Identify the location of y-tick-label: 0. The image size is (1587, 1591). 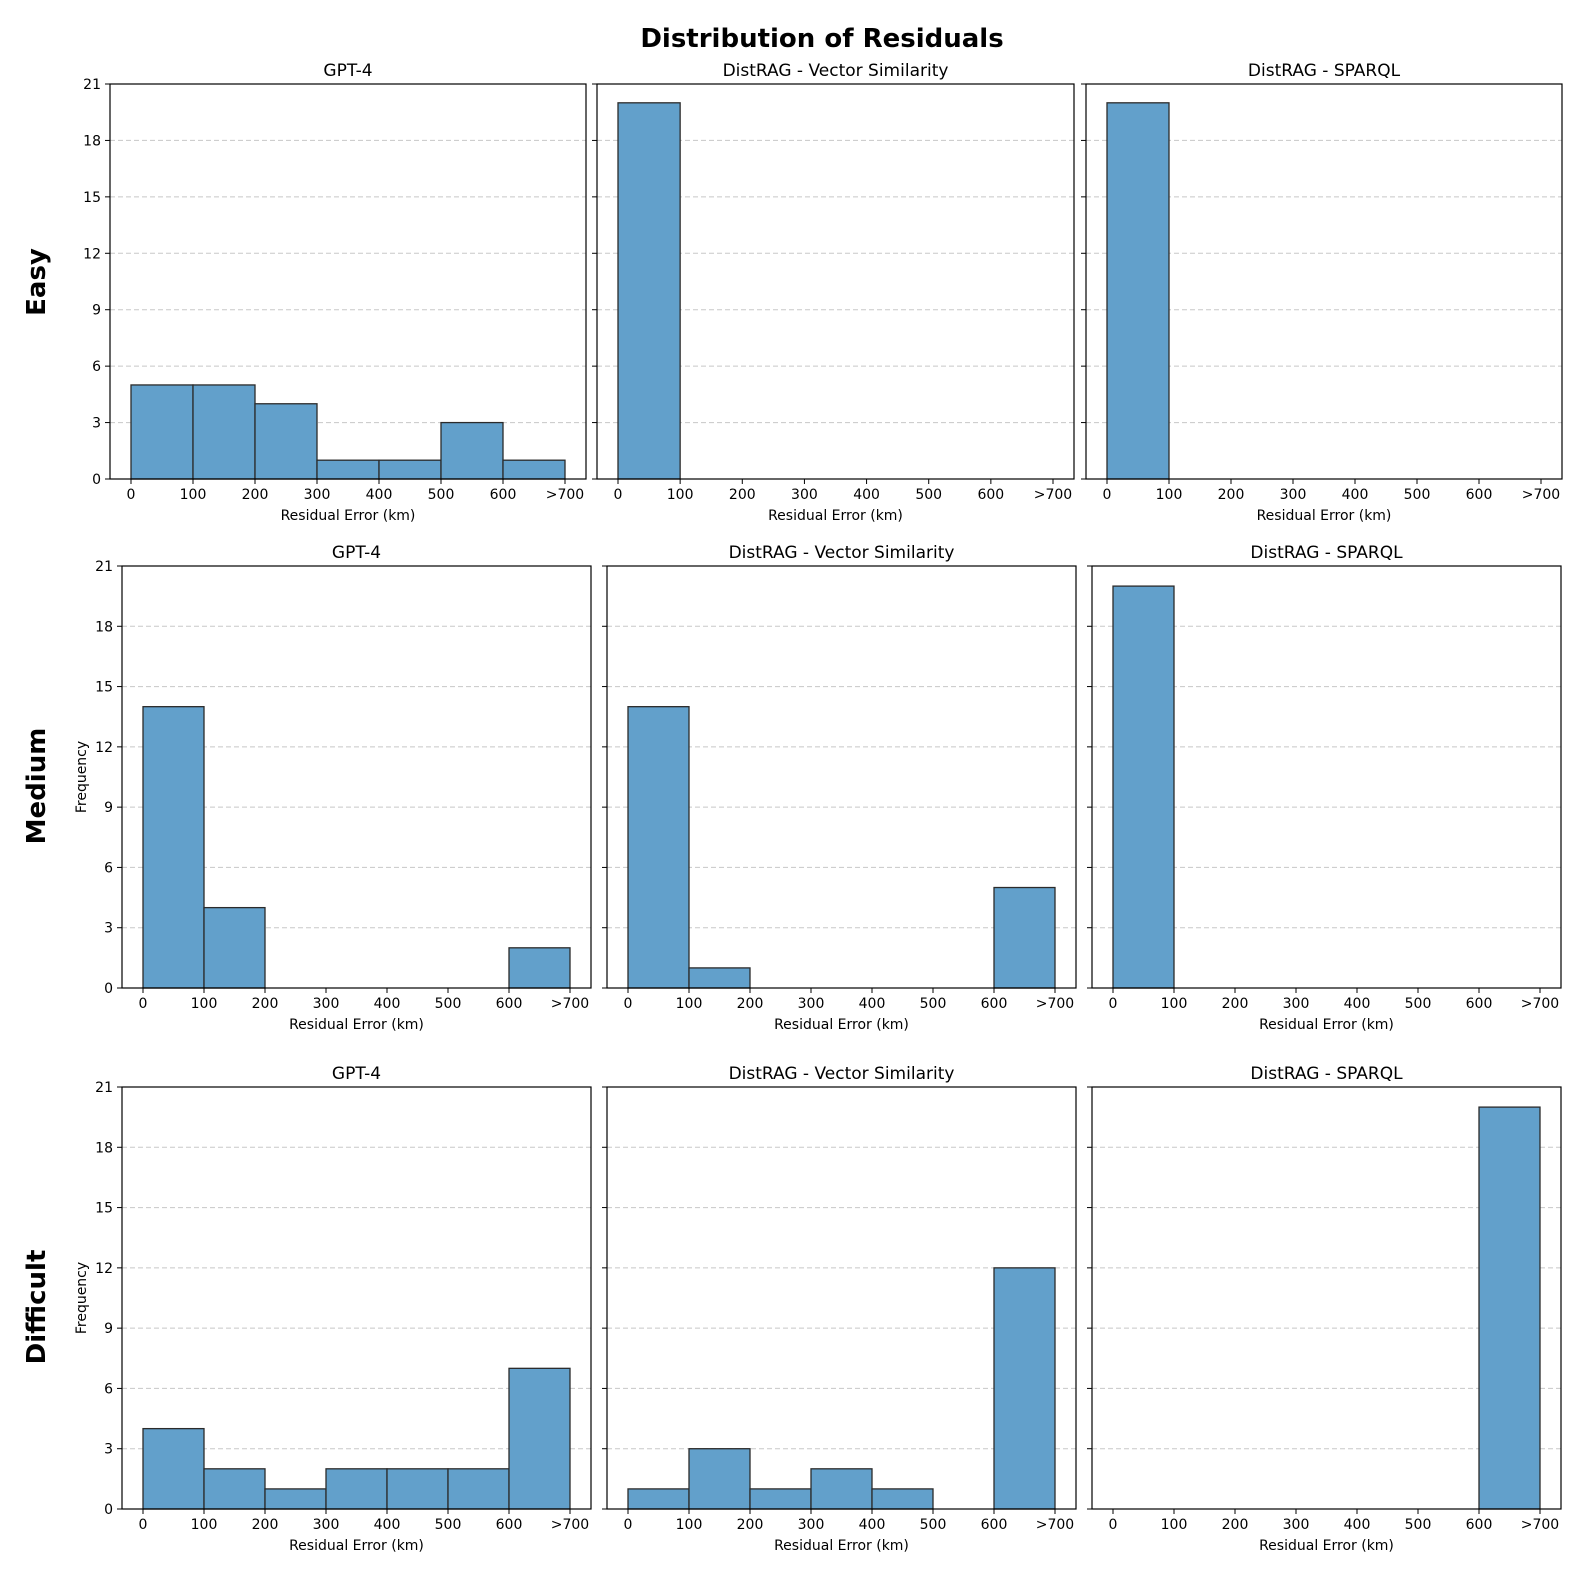
(96, 480).